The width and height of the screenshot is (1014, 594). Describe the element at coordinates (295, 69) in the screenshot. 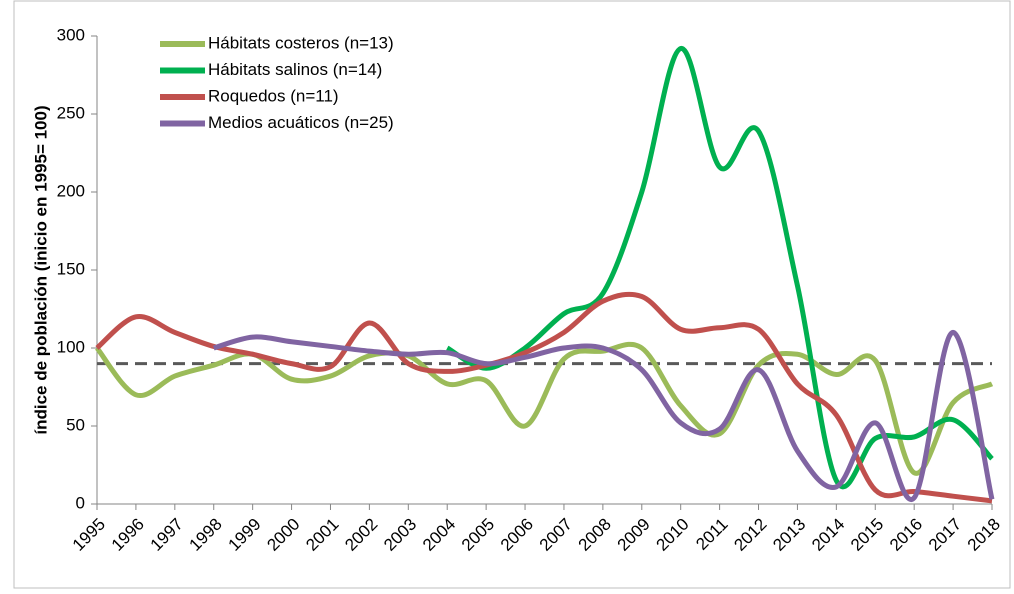

I see `legend-label: Hábitats salinos (n=14)` at that location.